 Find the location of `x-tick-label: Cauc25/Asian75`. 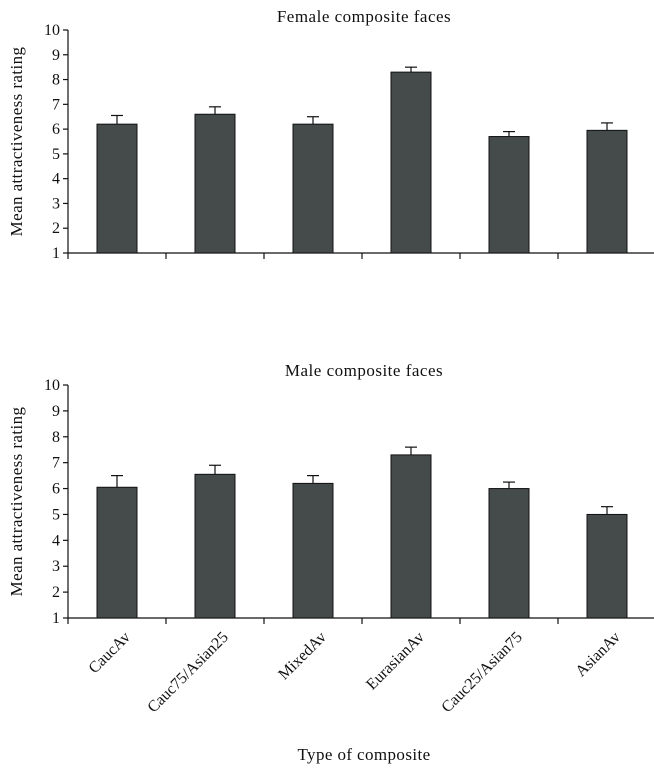

x-tick-label: Cauc25/Asian75 is located at coordinates (481, 672).